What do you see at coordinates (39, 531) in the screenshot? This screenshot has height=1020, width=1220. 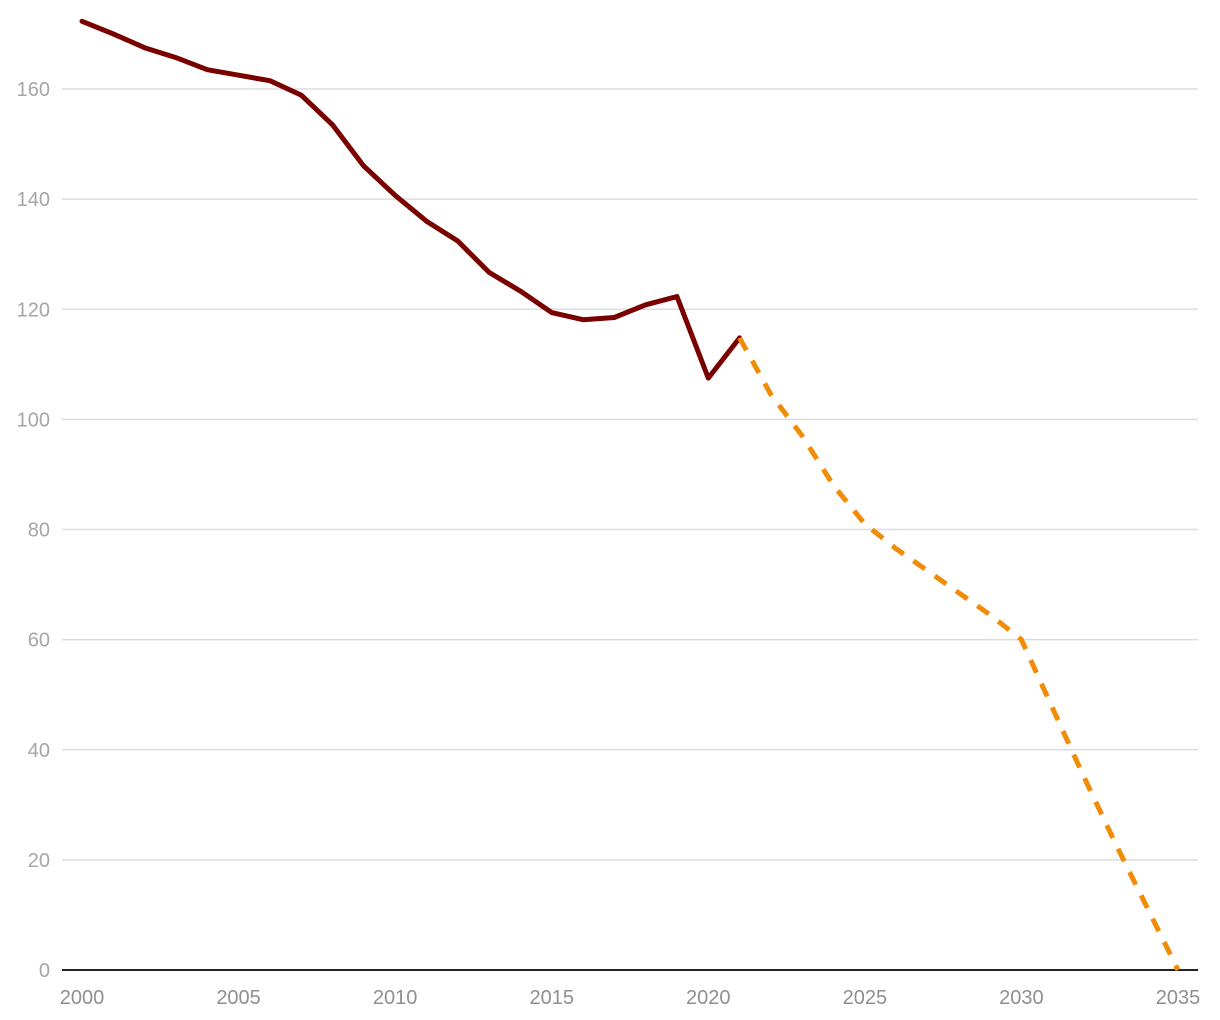 I see `y-tick-label: 80` at bounding box center [39, 531].